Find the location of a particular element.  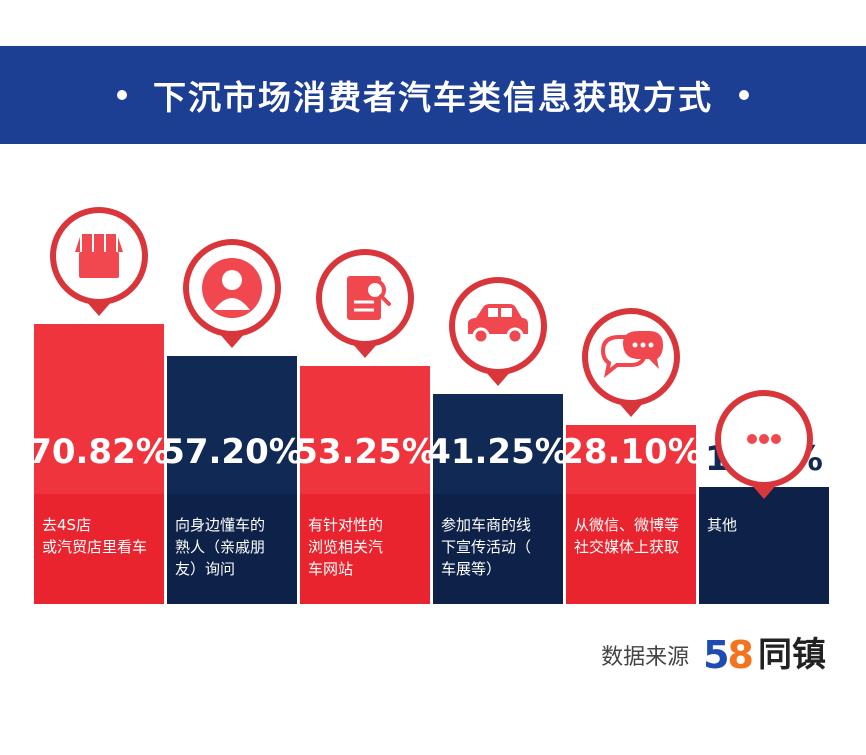

category-label: 下宣传活动（ is located at coordinates (486, 547).